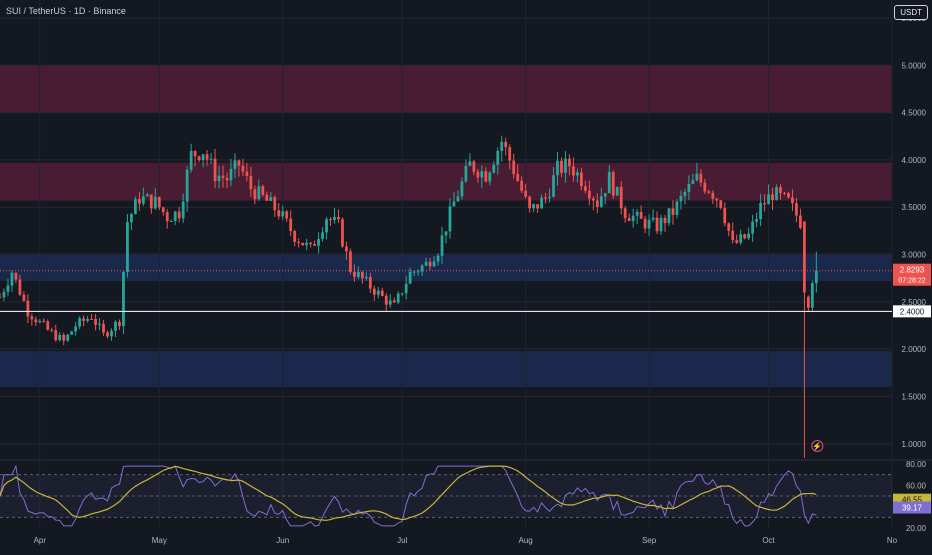  What do you see at coordinates (912, 311) in the screenshot?
I see `support-line-label-bg` at bounding box center [912, 311].